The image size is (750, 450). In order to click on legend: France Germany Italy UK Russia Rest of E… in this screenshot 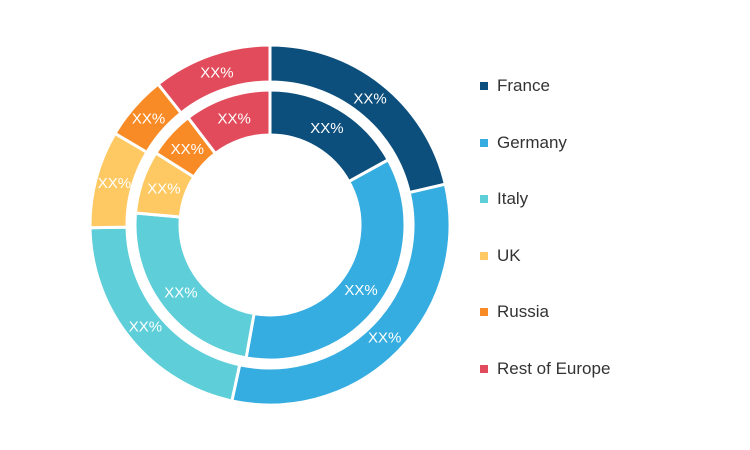, I will do `click(545, 243)`.